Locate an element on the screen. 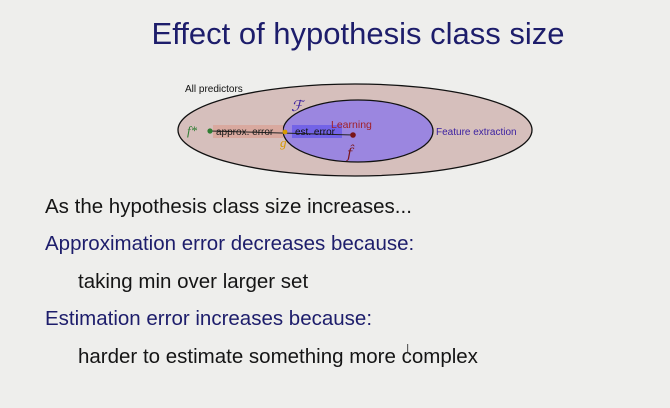  hypothesis-class-label: ℱ is located at coordinates (298, 106).